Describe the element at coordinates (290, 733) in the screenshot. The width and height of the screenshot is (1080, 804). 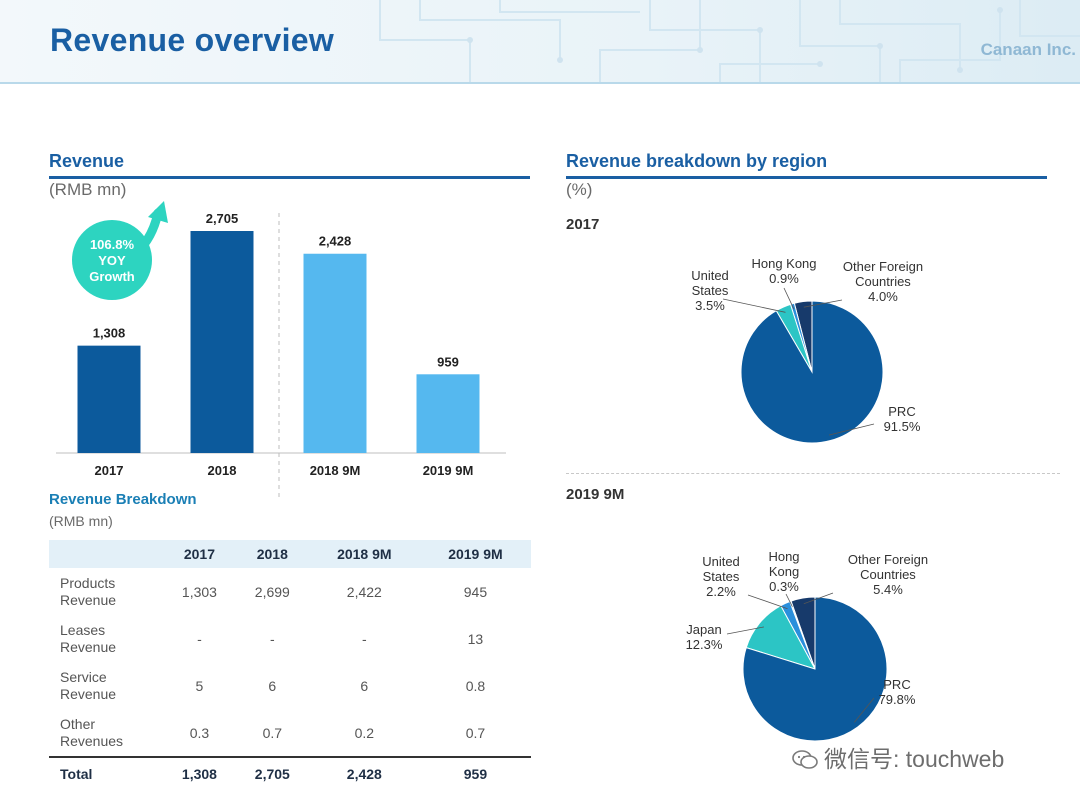
I see `table-row: Other Revenues 0.3 0.7 0.2 0.7` at that location.